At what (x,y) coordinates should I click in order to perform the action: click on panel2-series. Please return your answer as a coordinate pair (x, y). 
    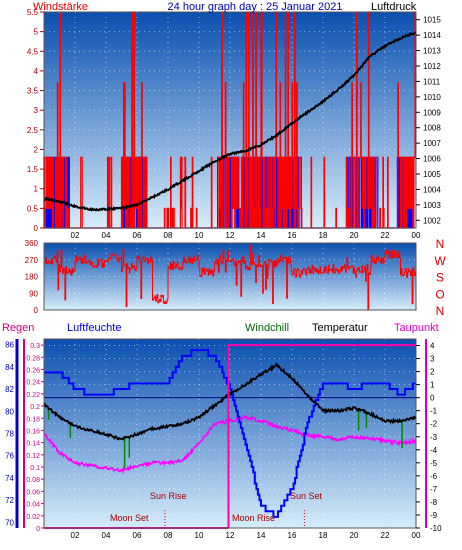
    Looking at the image, I should click on (230, 277).